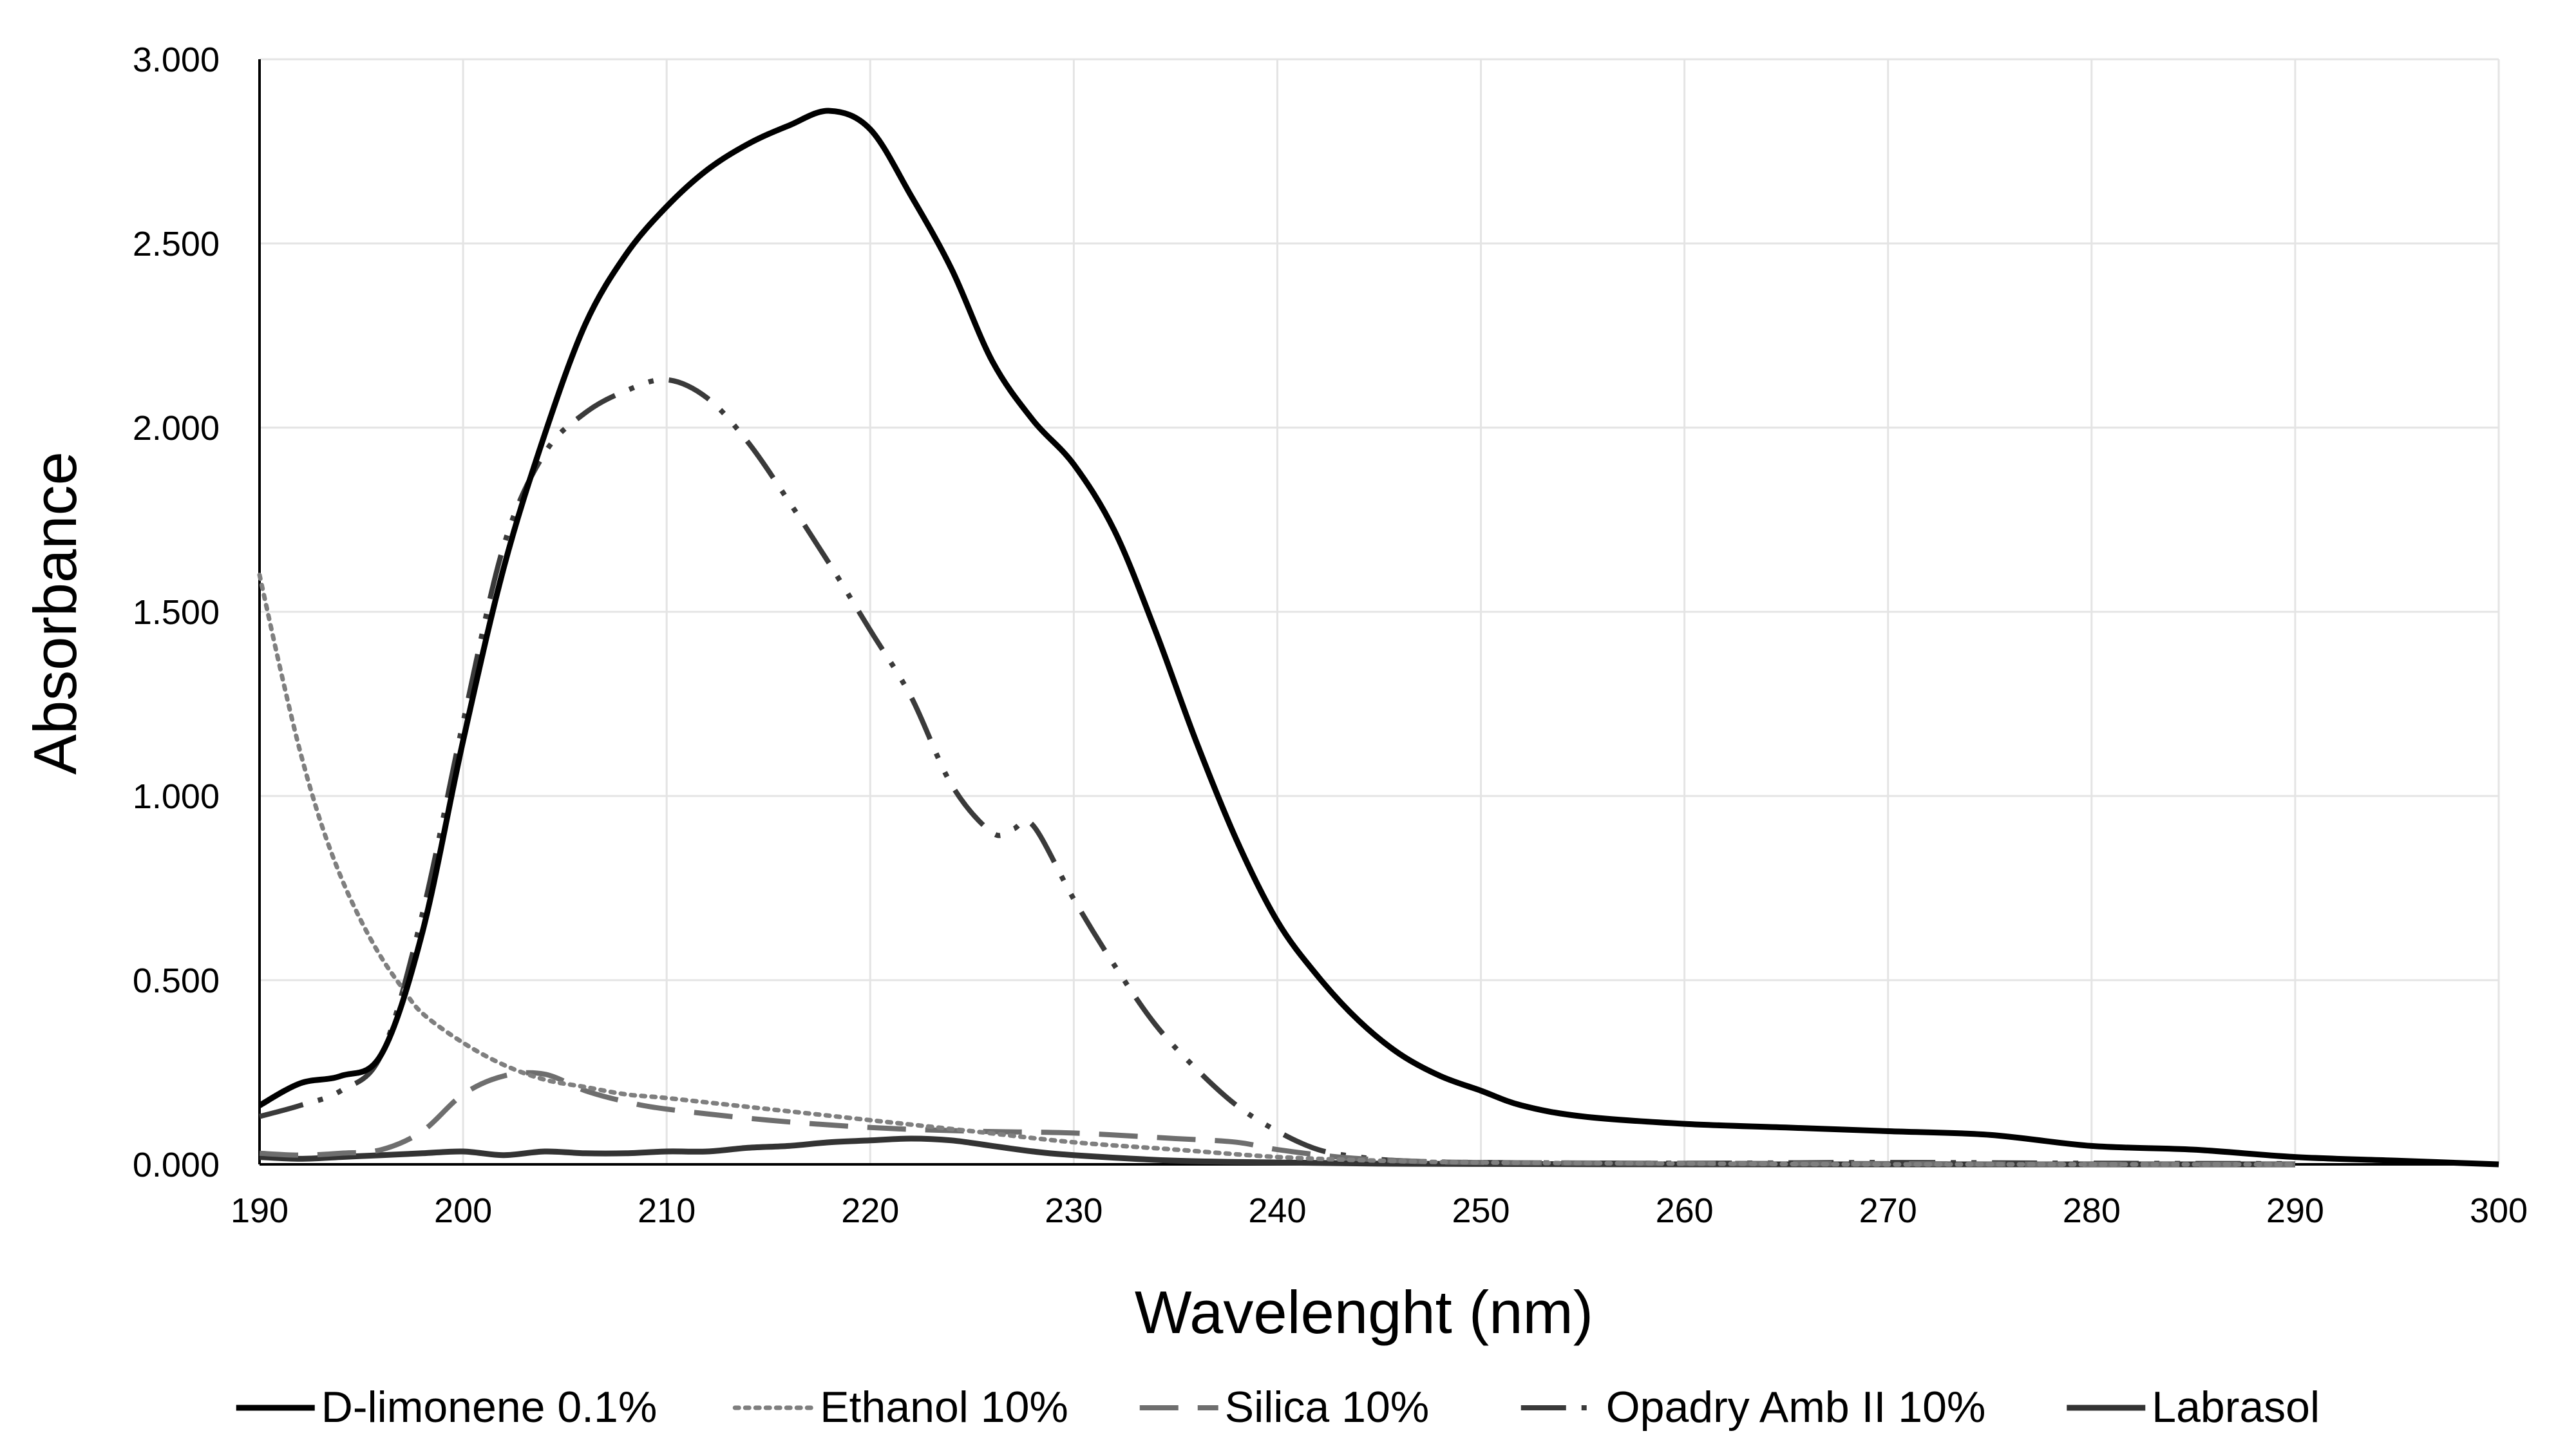  I want to click on x-tick-label: 250, so click(1481, 1210).